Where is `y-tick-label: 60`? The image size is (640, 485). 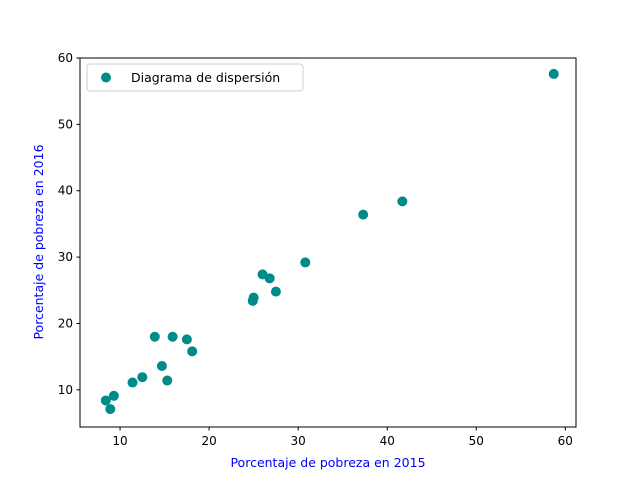
y-tick-label: 60 is located at coordinates (65, 58).